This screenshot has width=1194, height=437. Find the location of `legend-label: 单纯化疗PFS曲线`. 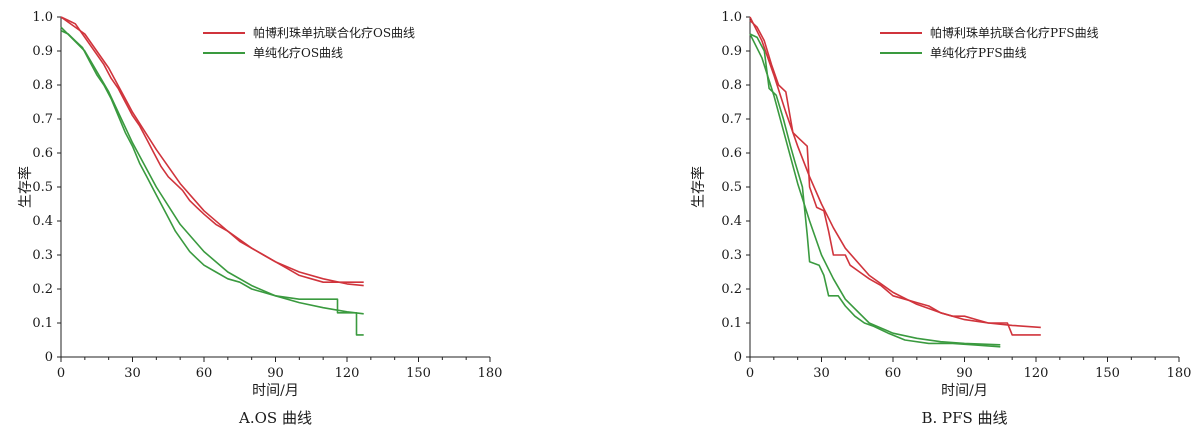

legend-label: 单纯化疗PFS曲线 is located at coordinates (978, 53).